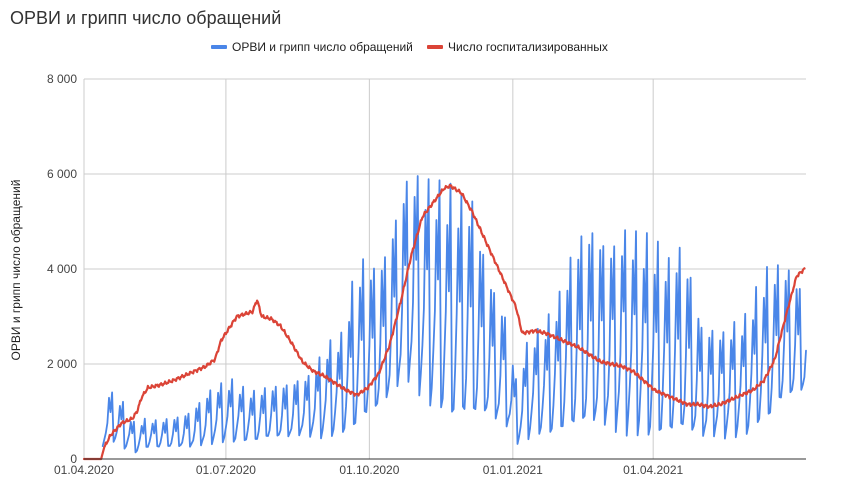 This screenshot has height=501, width=844. Describe the element at coordinates (528, 47) in the screenshot. I see `legend-label-hospitalized: Число госпитализированных` at that location.